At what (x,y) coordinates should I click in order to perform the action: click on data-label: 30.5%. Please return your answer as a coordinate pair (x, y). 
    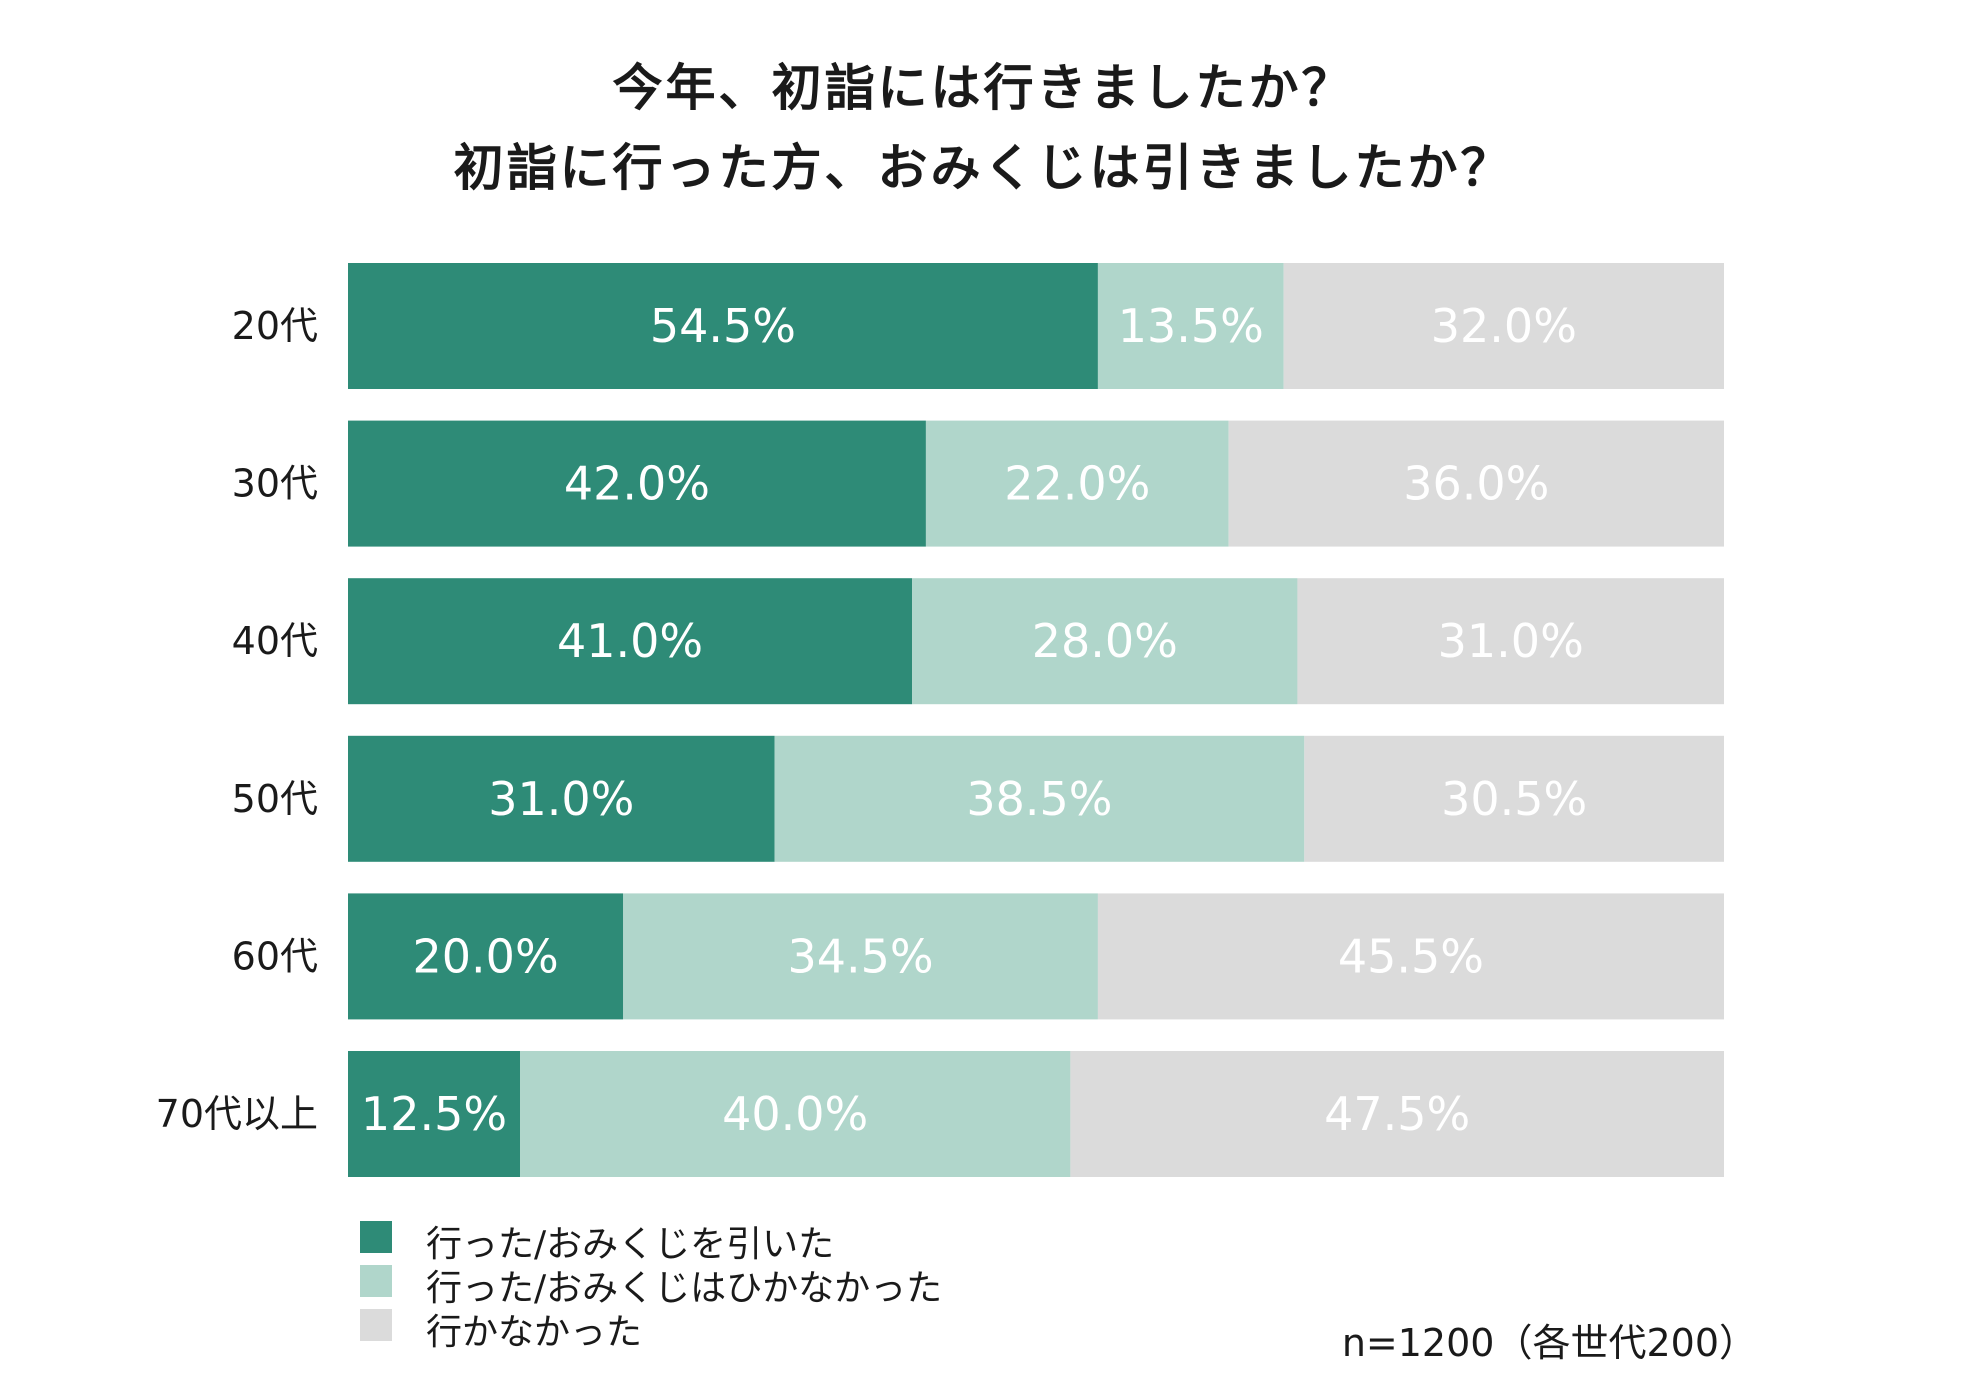
    Looking at the image, I should click on (1514, 799).